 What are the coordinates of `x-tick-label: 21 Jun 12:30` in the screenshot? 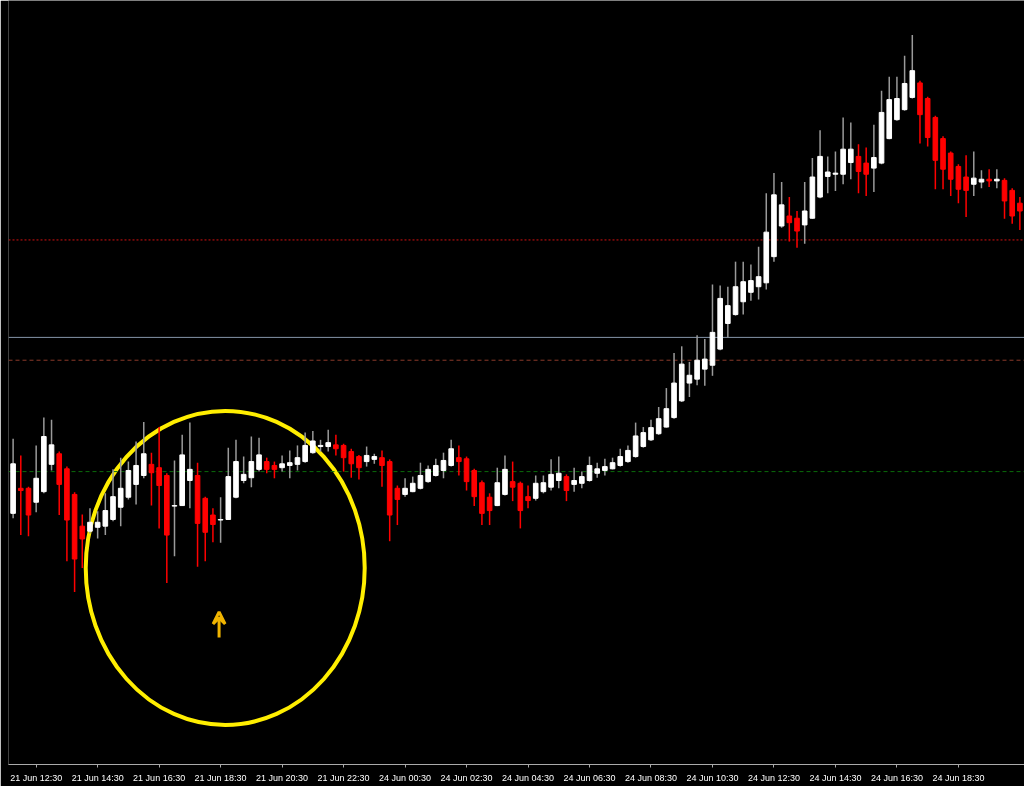 It's located at (36, 777).